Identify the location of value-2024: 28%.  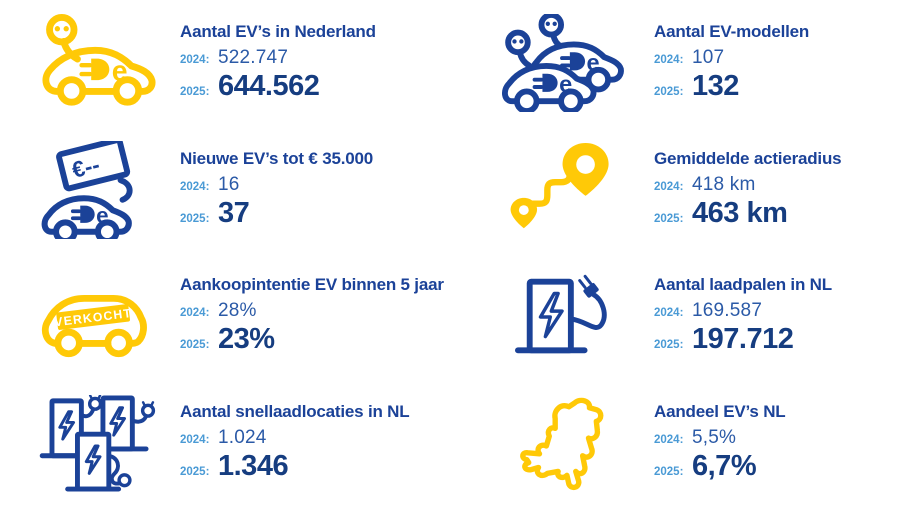
(237, 311).